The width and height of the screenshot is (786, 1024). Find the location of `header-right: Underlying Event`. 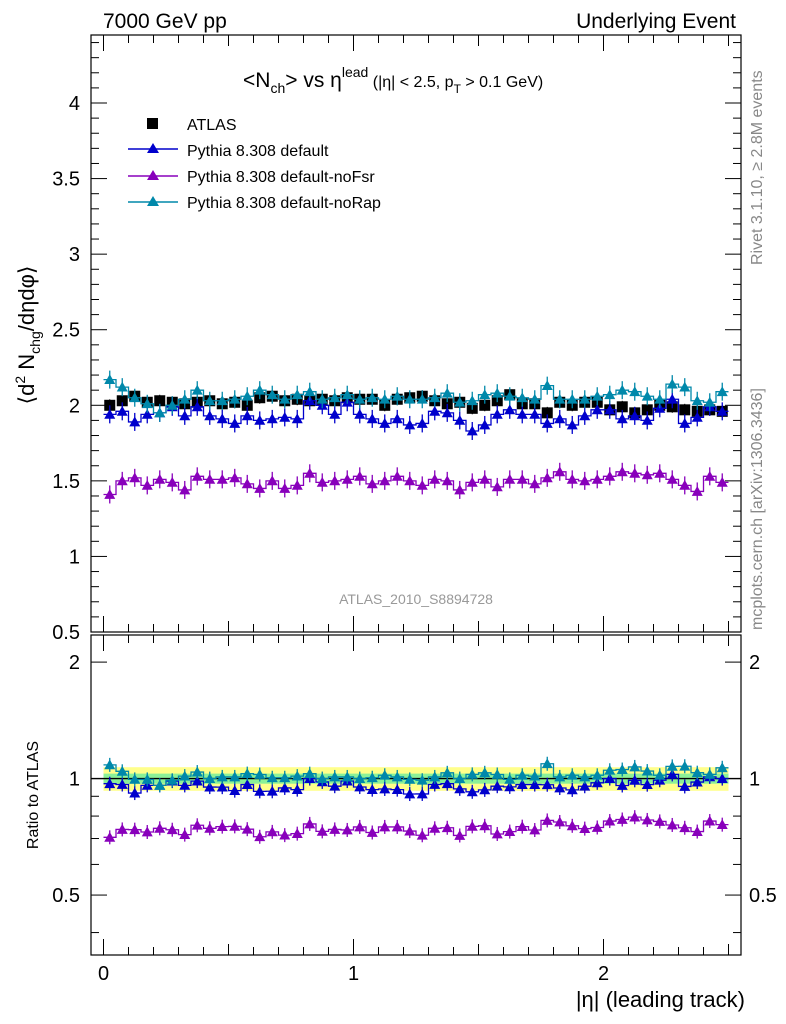

header-right: Underlying Event is located at coordinates (656, 21).